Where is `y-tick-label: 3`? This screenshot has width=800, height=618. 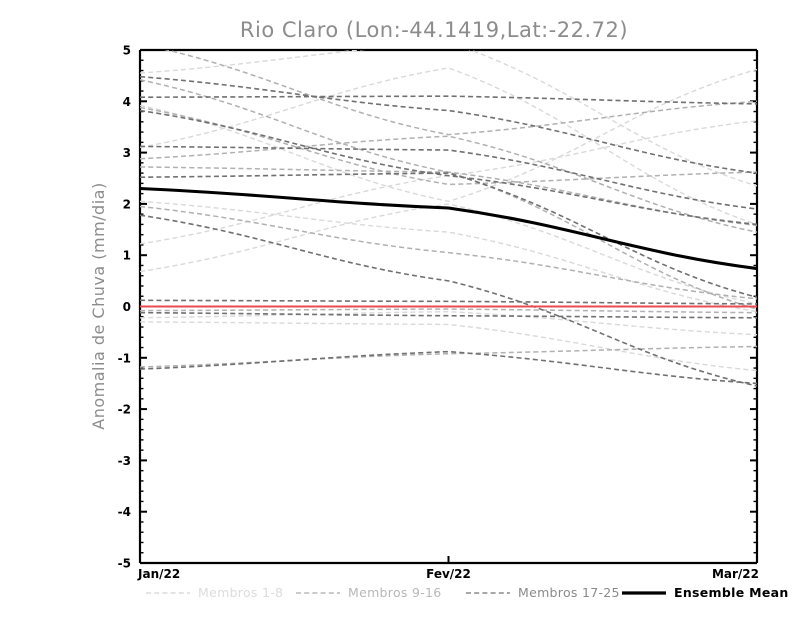
y-tick-label: 3 is located at coordinates (127, 153).